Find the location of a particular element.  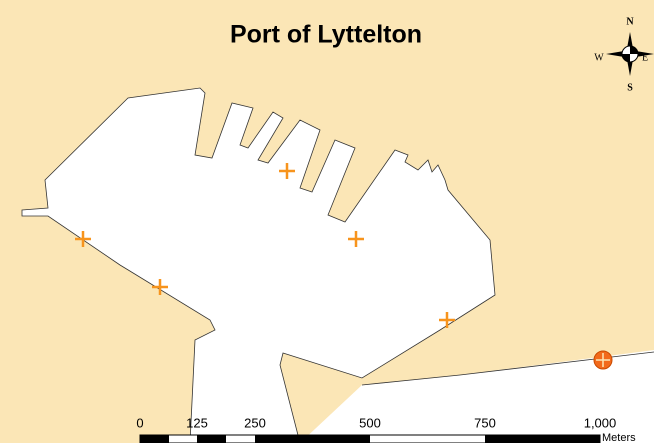

open-sea is located at coordinates (477, 396).